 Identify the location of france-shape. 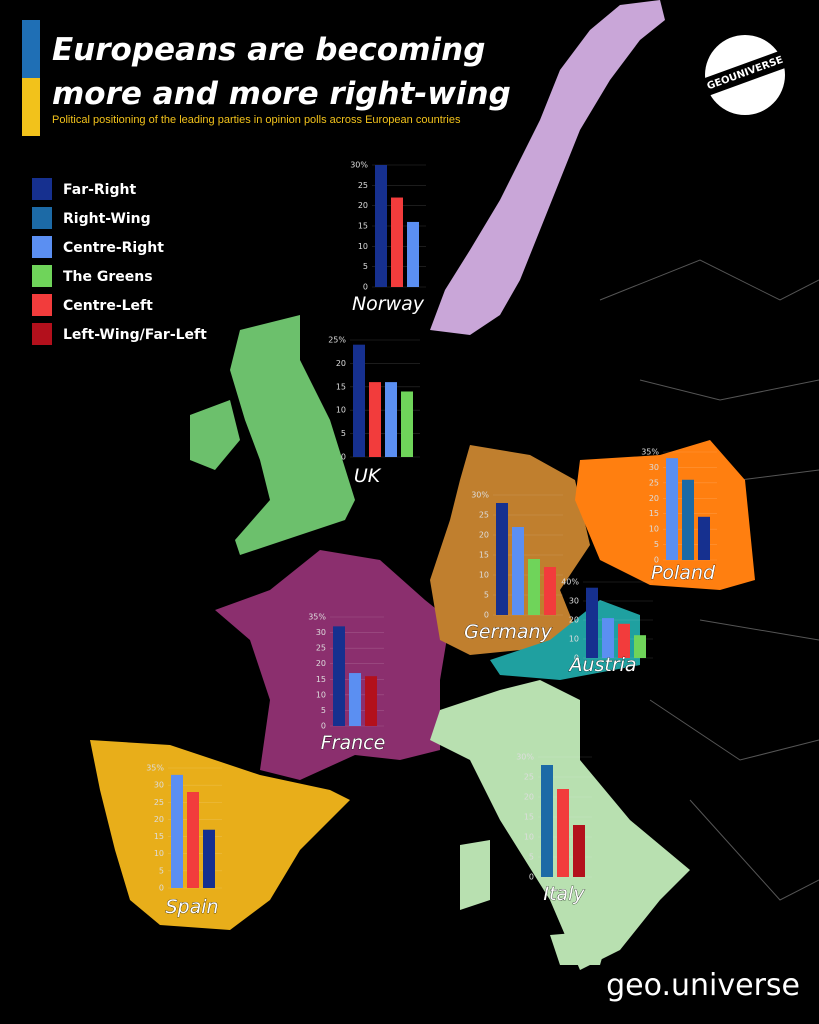
(332, 665).